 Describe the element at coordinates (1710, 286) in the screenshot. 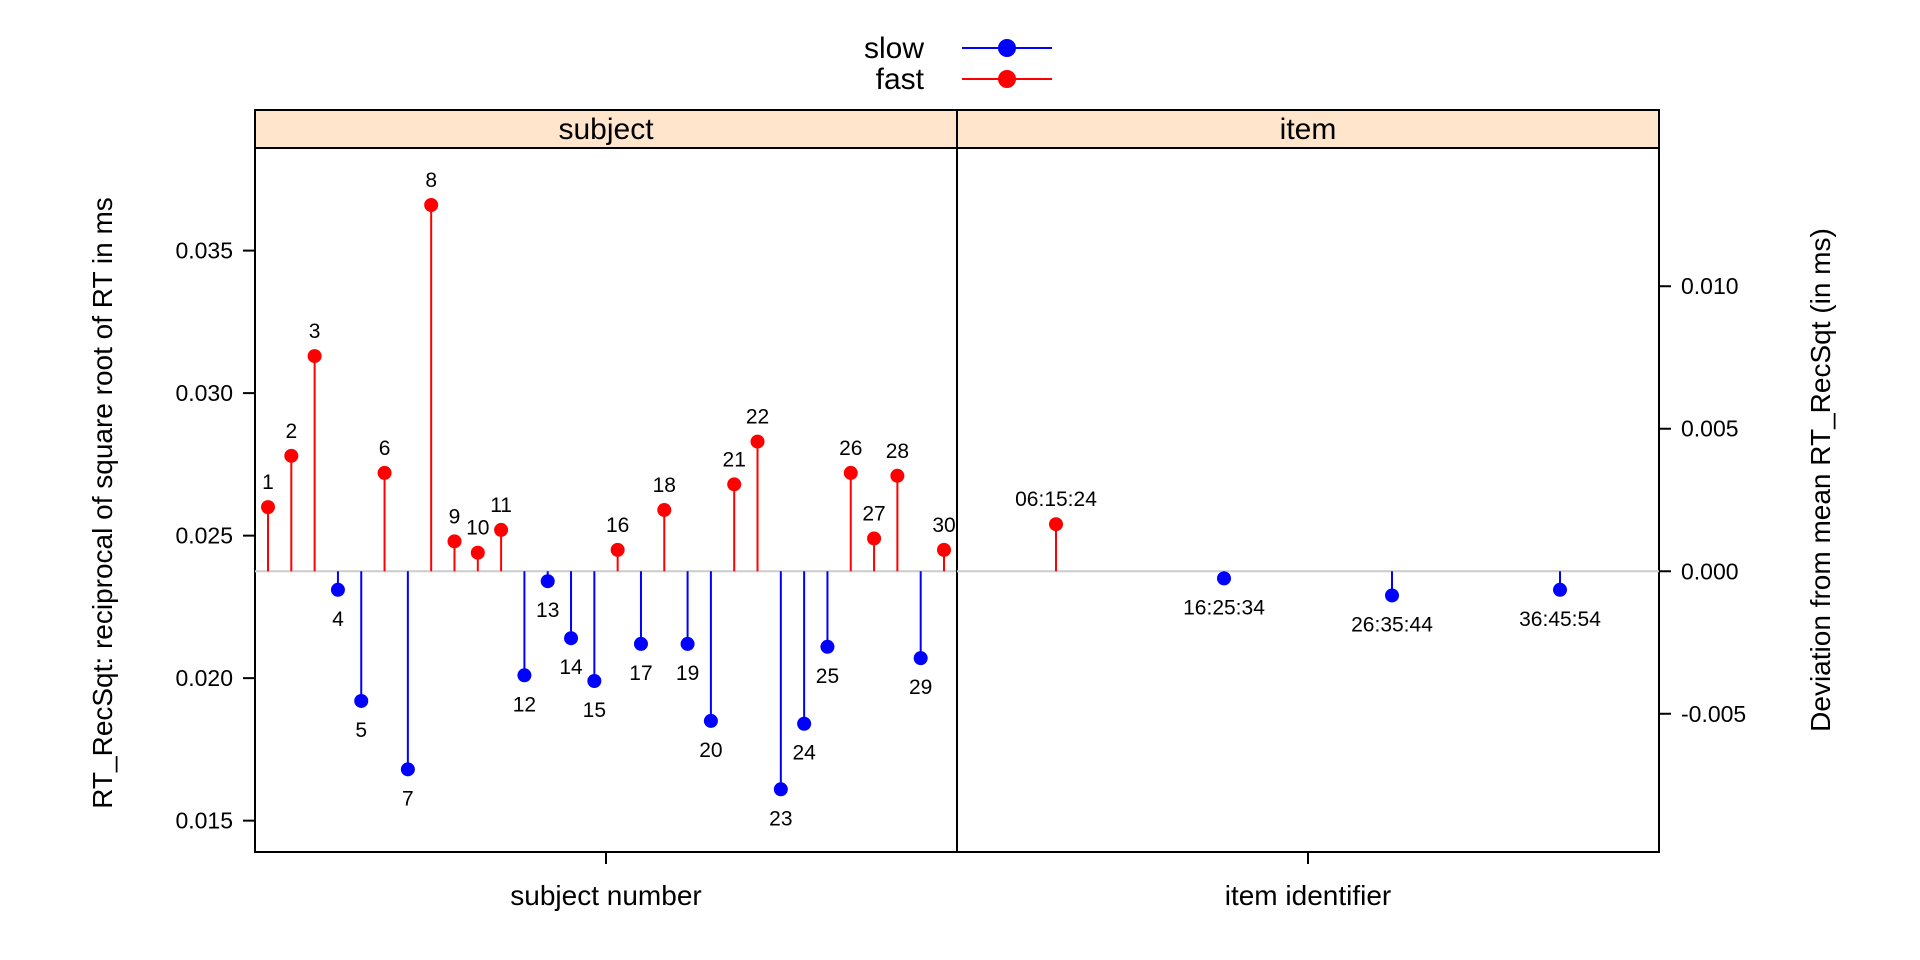

I see `y-right-tick-label: 0.010` at that location.